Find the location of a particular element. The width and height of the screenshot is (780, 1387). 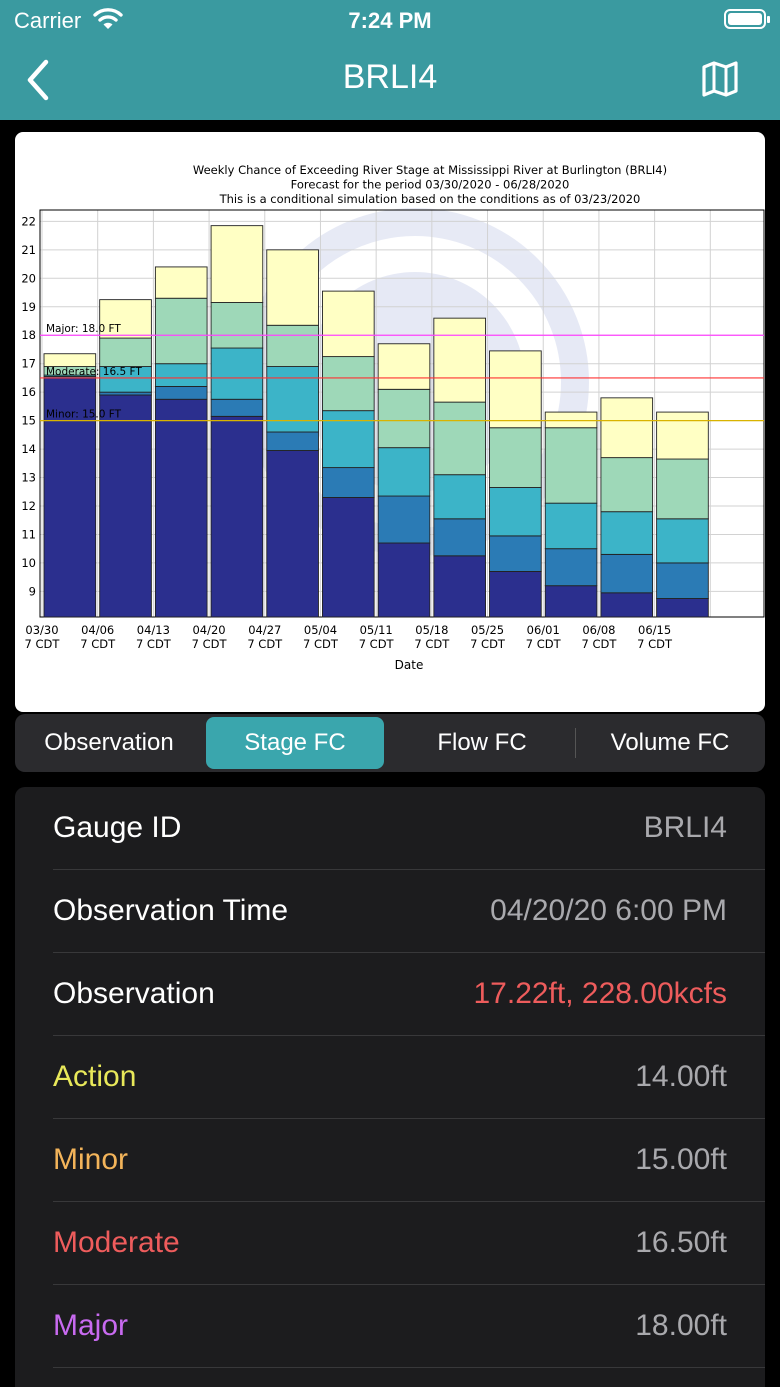

tab-observation: Observation is located at coordinates (109, 742).